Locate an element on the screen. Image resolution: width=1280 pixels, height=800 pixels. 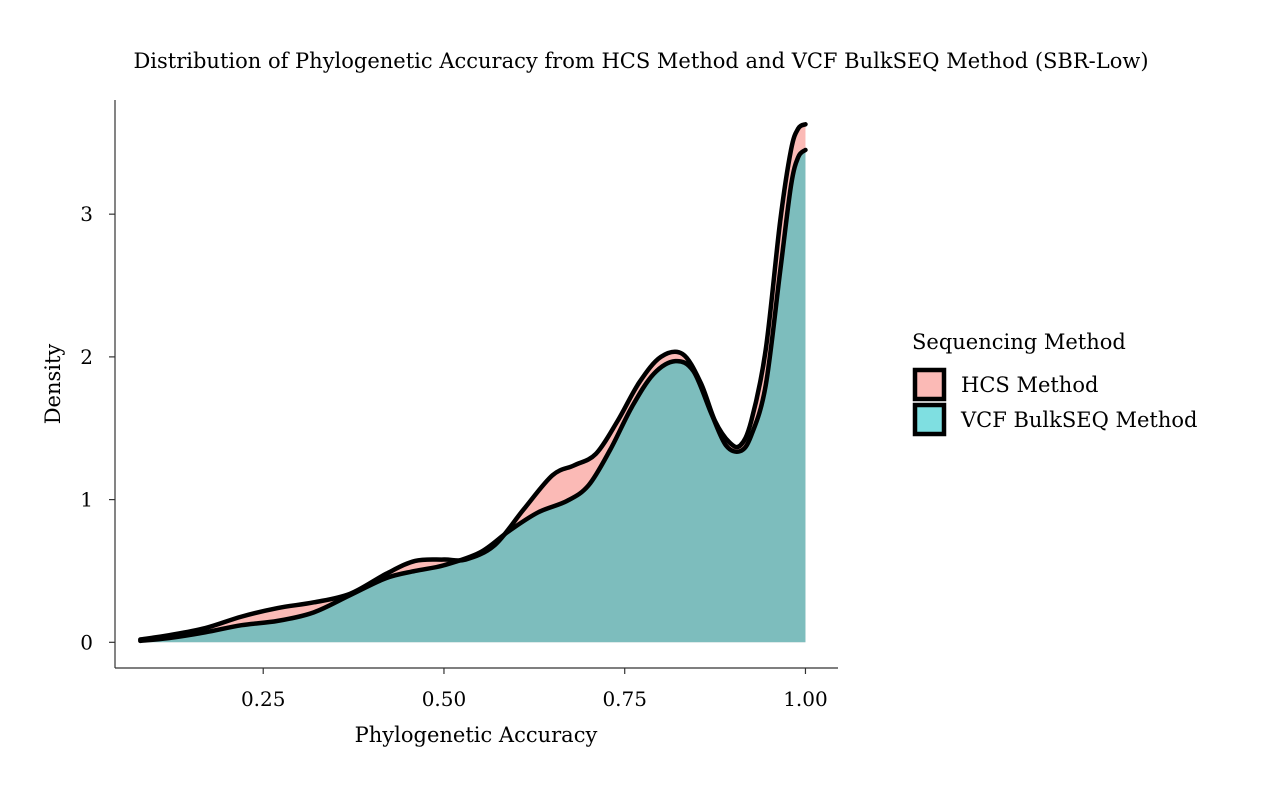
x-tick-label: 0.25 is located at coordinates (263, 699).